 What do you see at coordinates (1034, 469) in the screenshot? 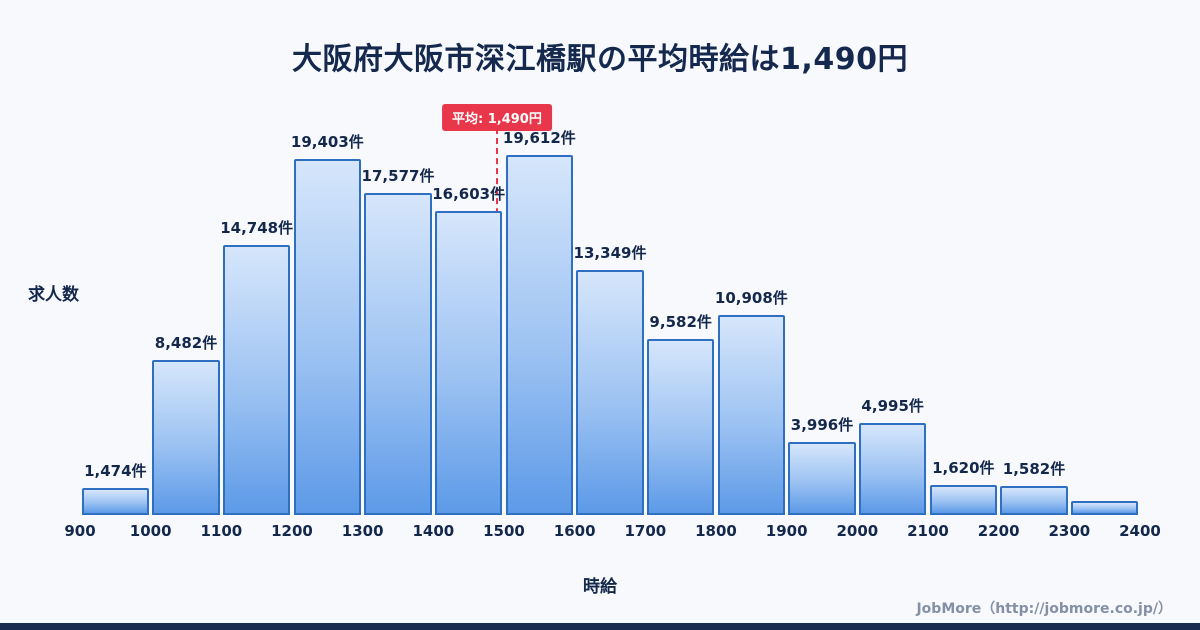
I see `bar-value-label: 1,582件` at bounding box center [1034, 469].